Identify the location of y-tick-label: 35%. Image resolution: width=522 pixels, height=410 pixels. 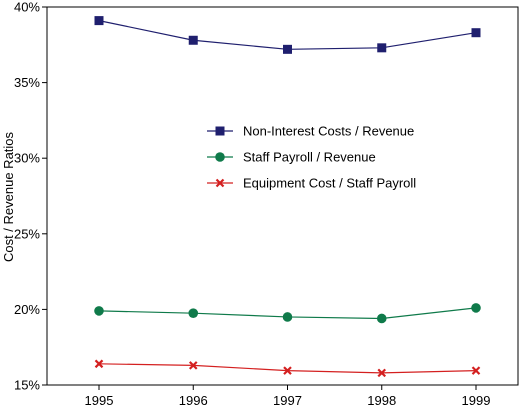
(27, 82).